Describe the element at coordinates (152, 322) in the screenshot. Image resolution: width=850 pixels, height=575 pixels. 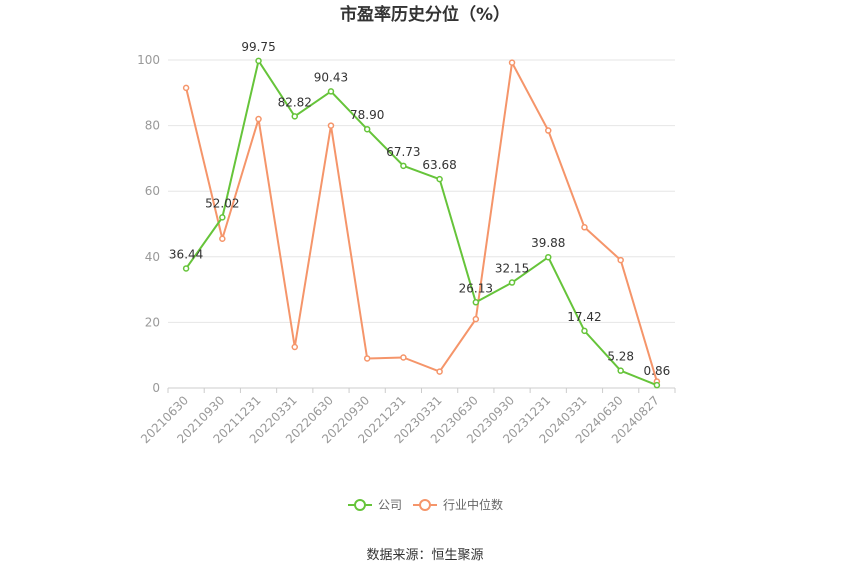
I see `y-tick-label: 20` at that location.